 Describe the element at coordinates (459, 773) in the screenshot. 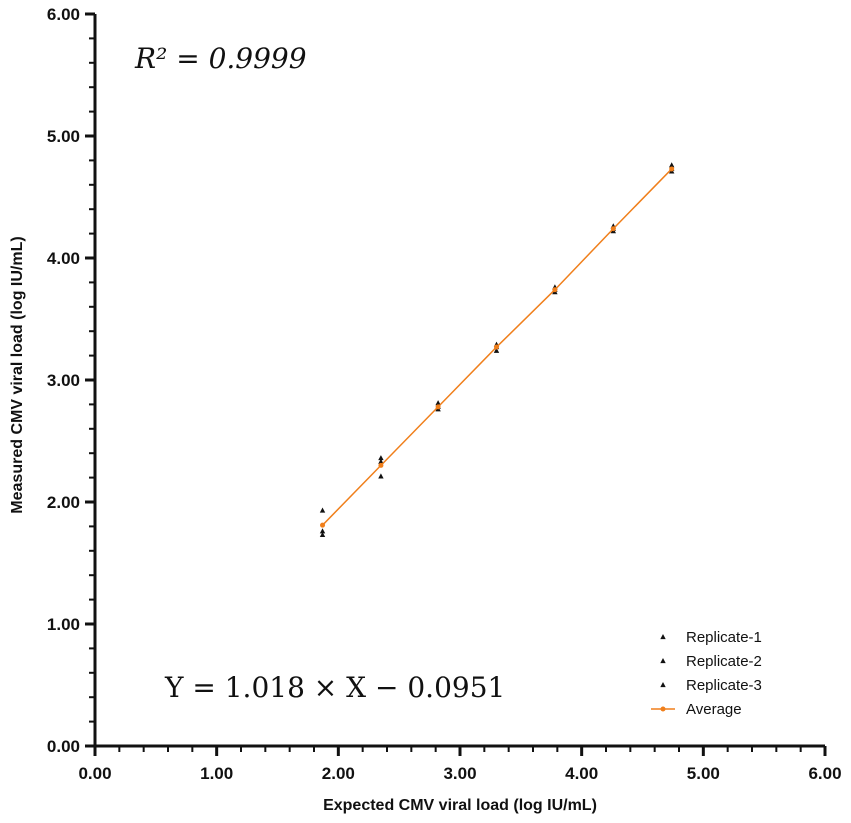

I see `x-tick-label: 3.00` at that location.